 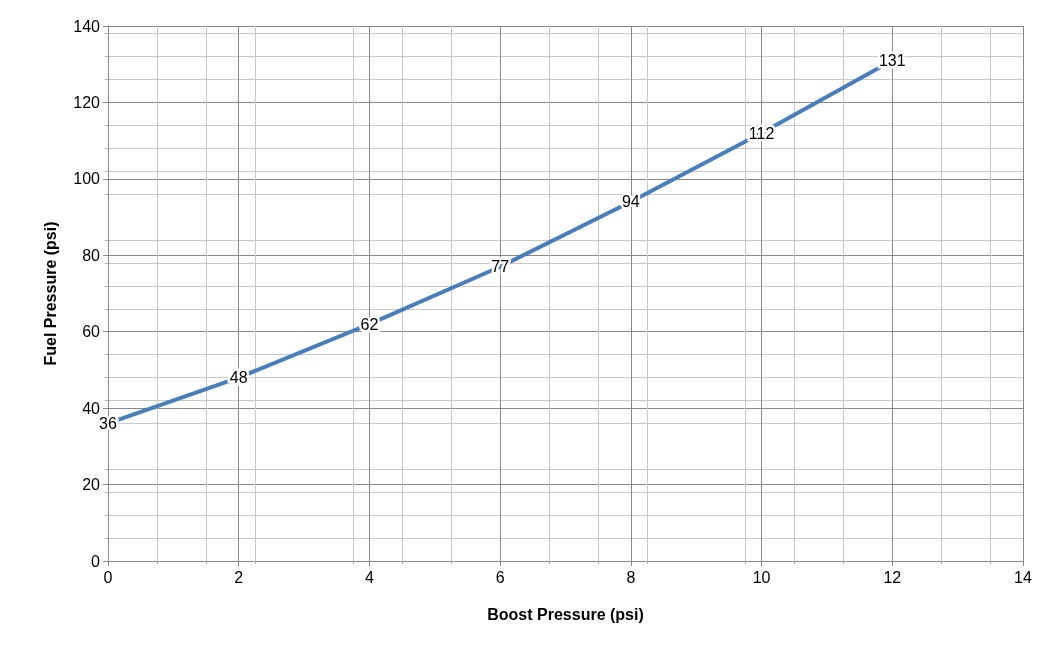 What do you see at coordinates (631, 577) in the screenshot?
I see `x-tick-label: 8` at bounding box center [631, 577].